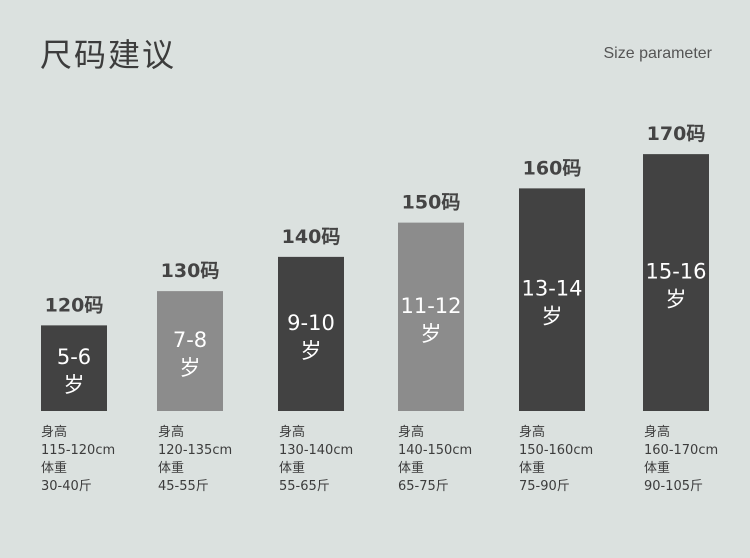  Describe the element at coordinates (681, 450) in the screenshot. I see `height-value: 160-170cm` at that location.